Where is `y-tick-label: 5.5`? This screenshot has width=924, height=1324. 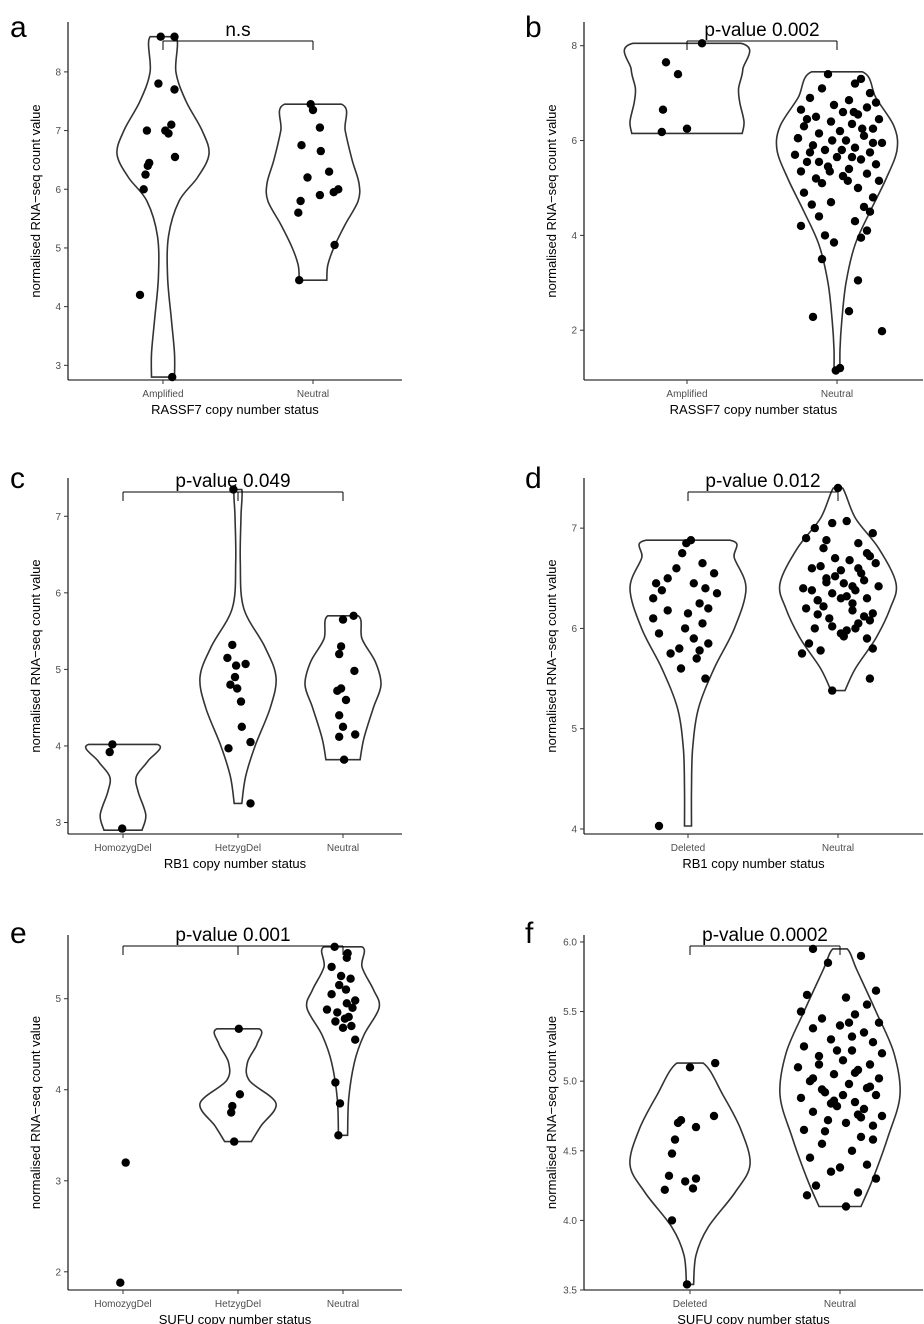
y-tick-label: 5.5 is located at coordinates (570, 1012).